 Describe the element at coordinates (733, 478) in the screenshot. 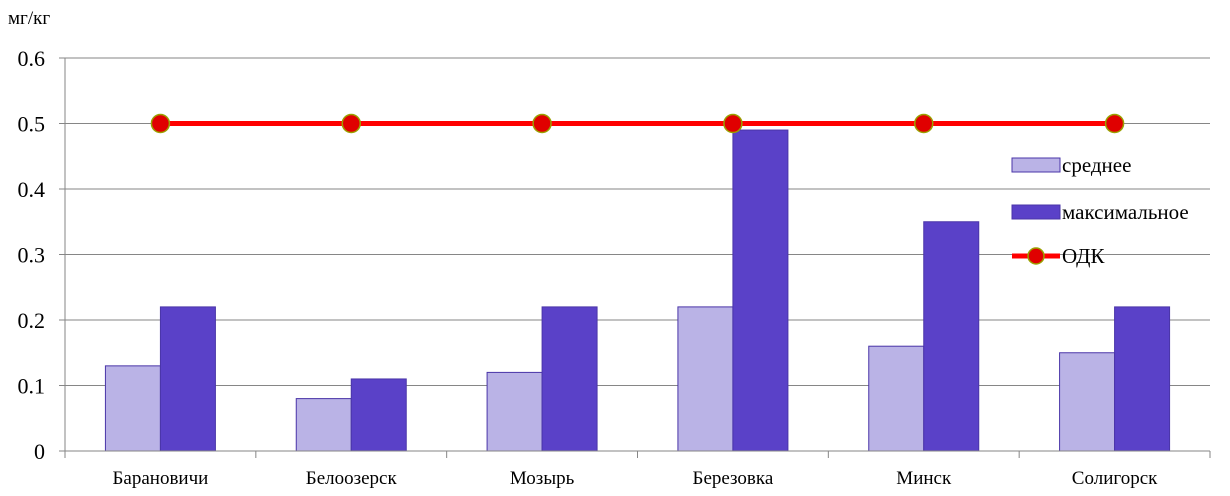

I see `x-tick-label: Березовка` at that location.